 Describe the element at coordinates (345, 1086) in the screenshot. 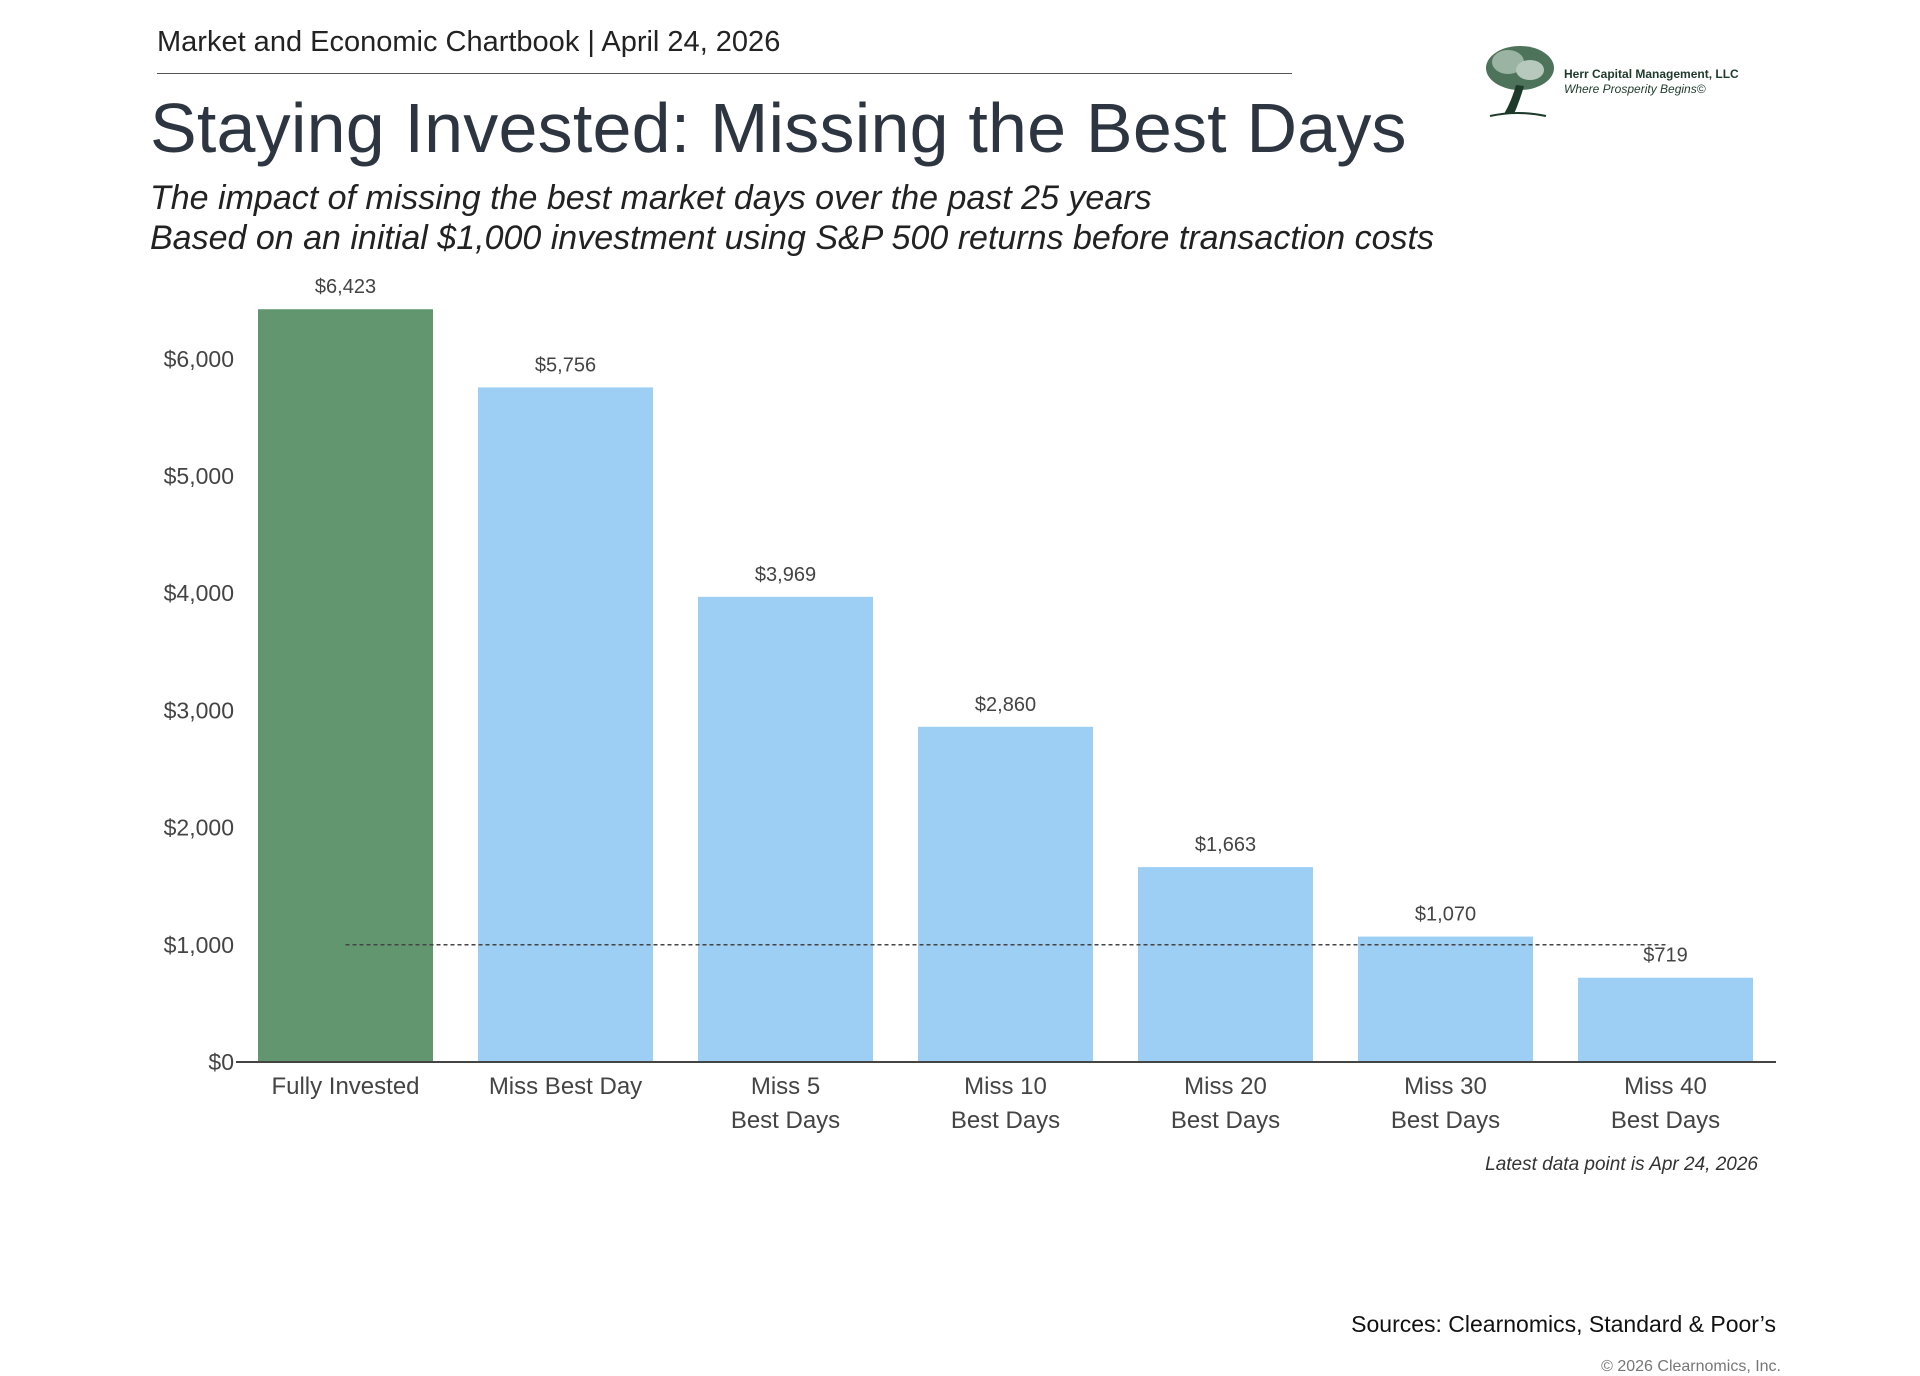

I see `x-tick-label: Fully Invested` at that location.